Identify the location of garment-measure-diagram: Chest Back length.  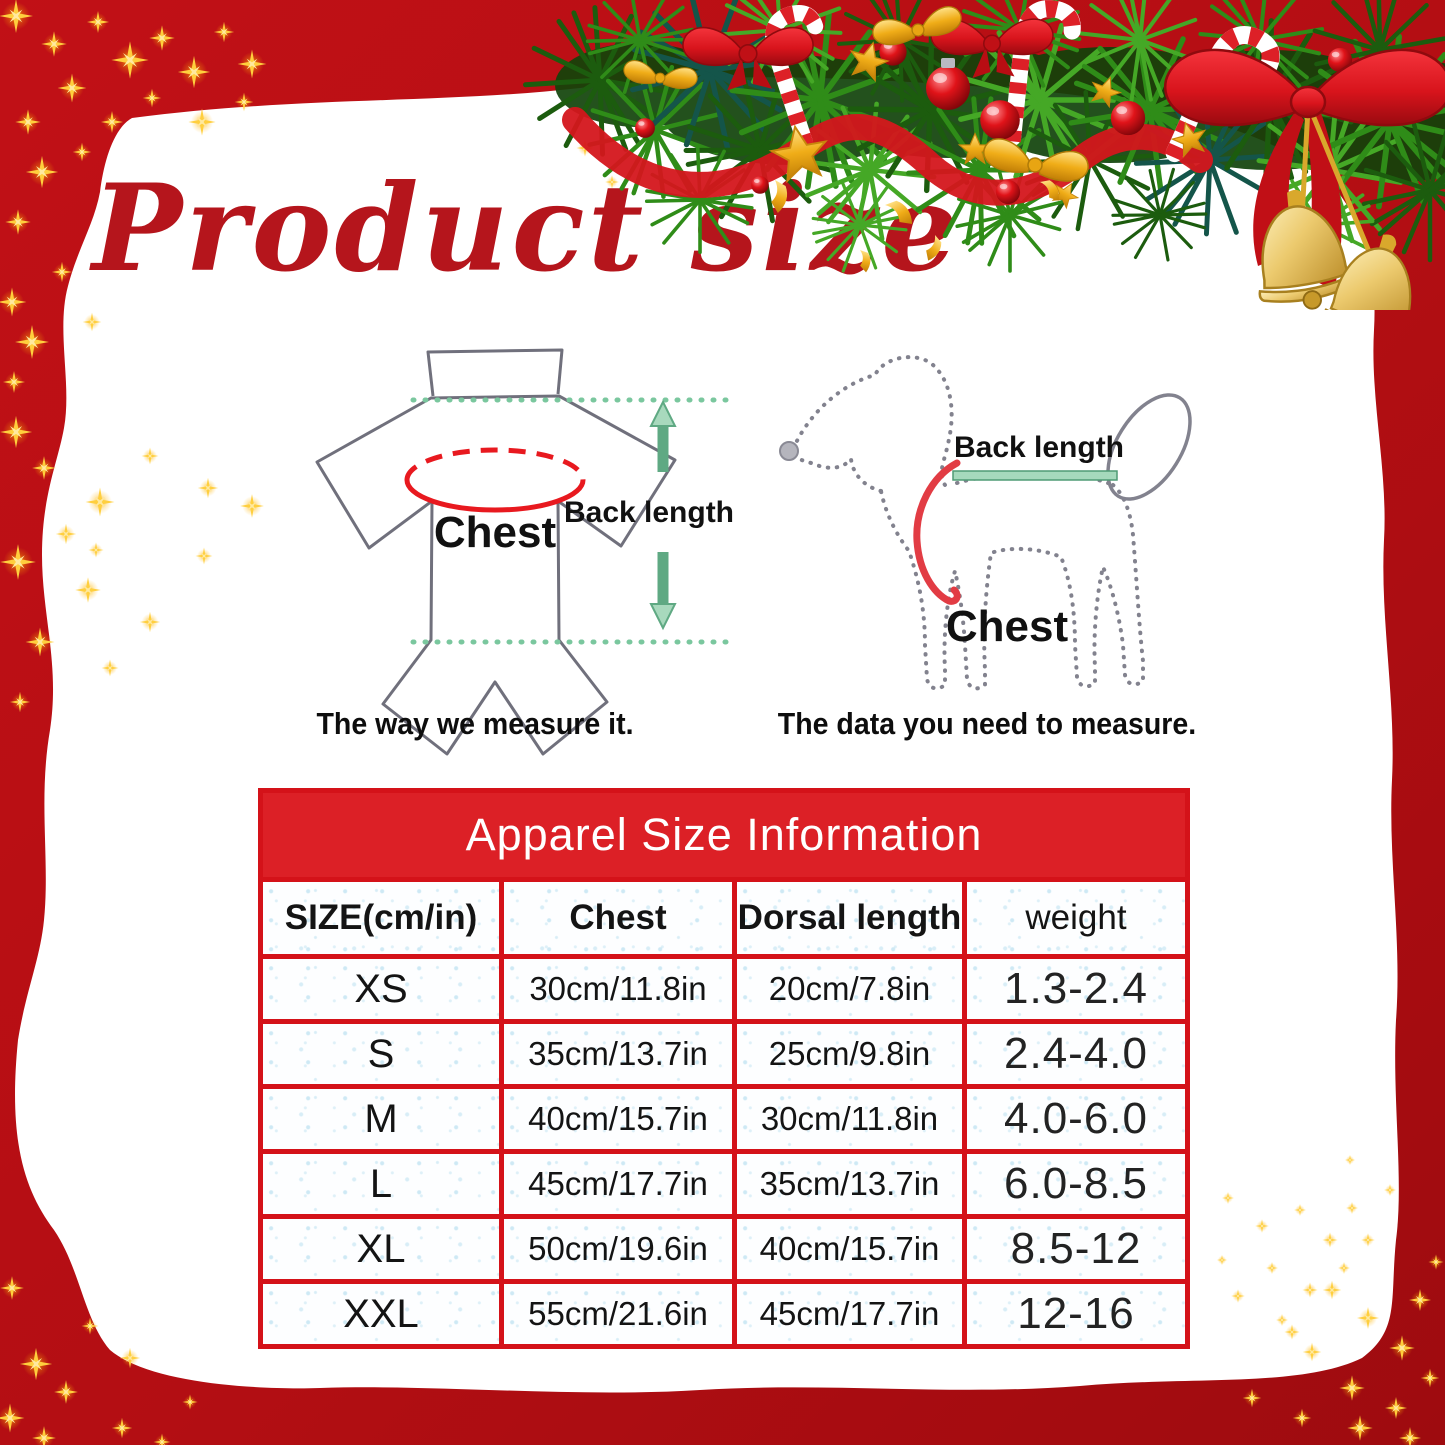
(524, 552).